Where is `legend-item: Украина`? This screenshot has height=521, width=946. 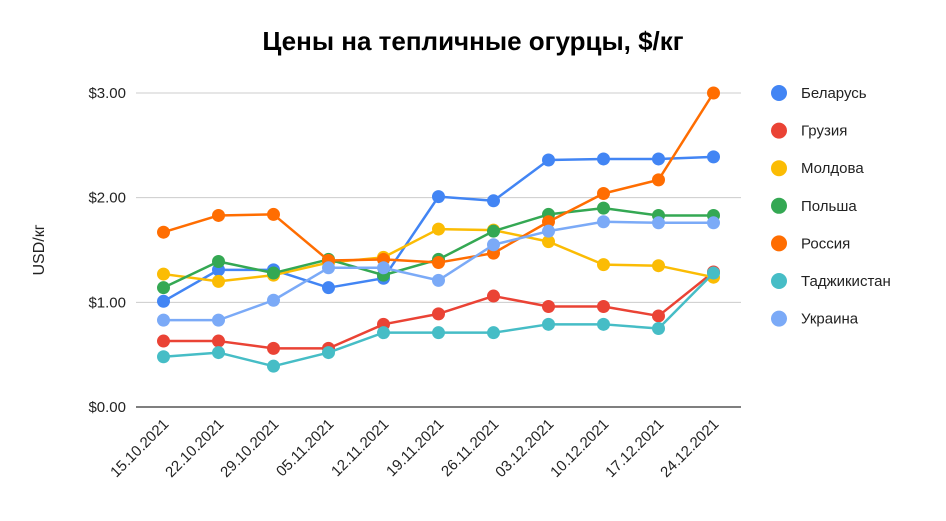 legend-item: Украина is located at coordinates (815, 319).